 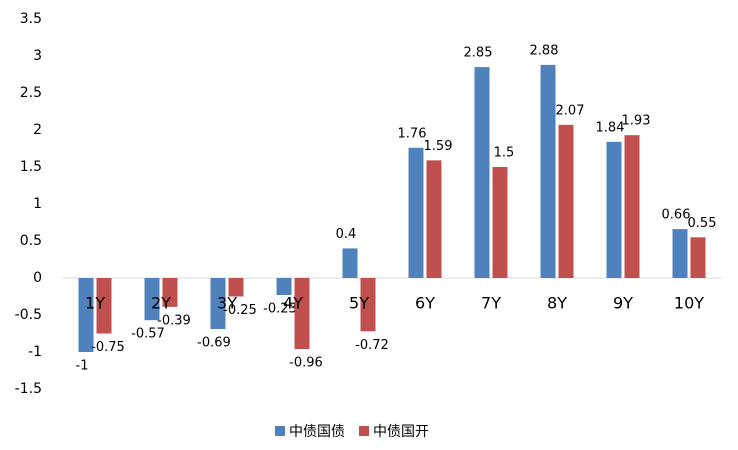 I want to click on y-tick-label: 2.5, so click(x=31, y=93).